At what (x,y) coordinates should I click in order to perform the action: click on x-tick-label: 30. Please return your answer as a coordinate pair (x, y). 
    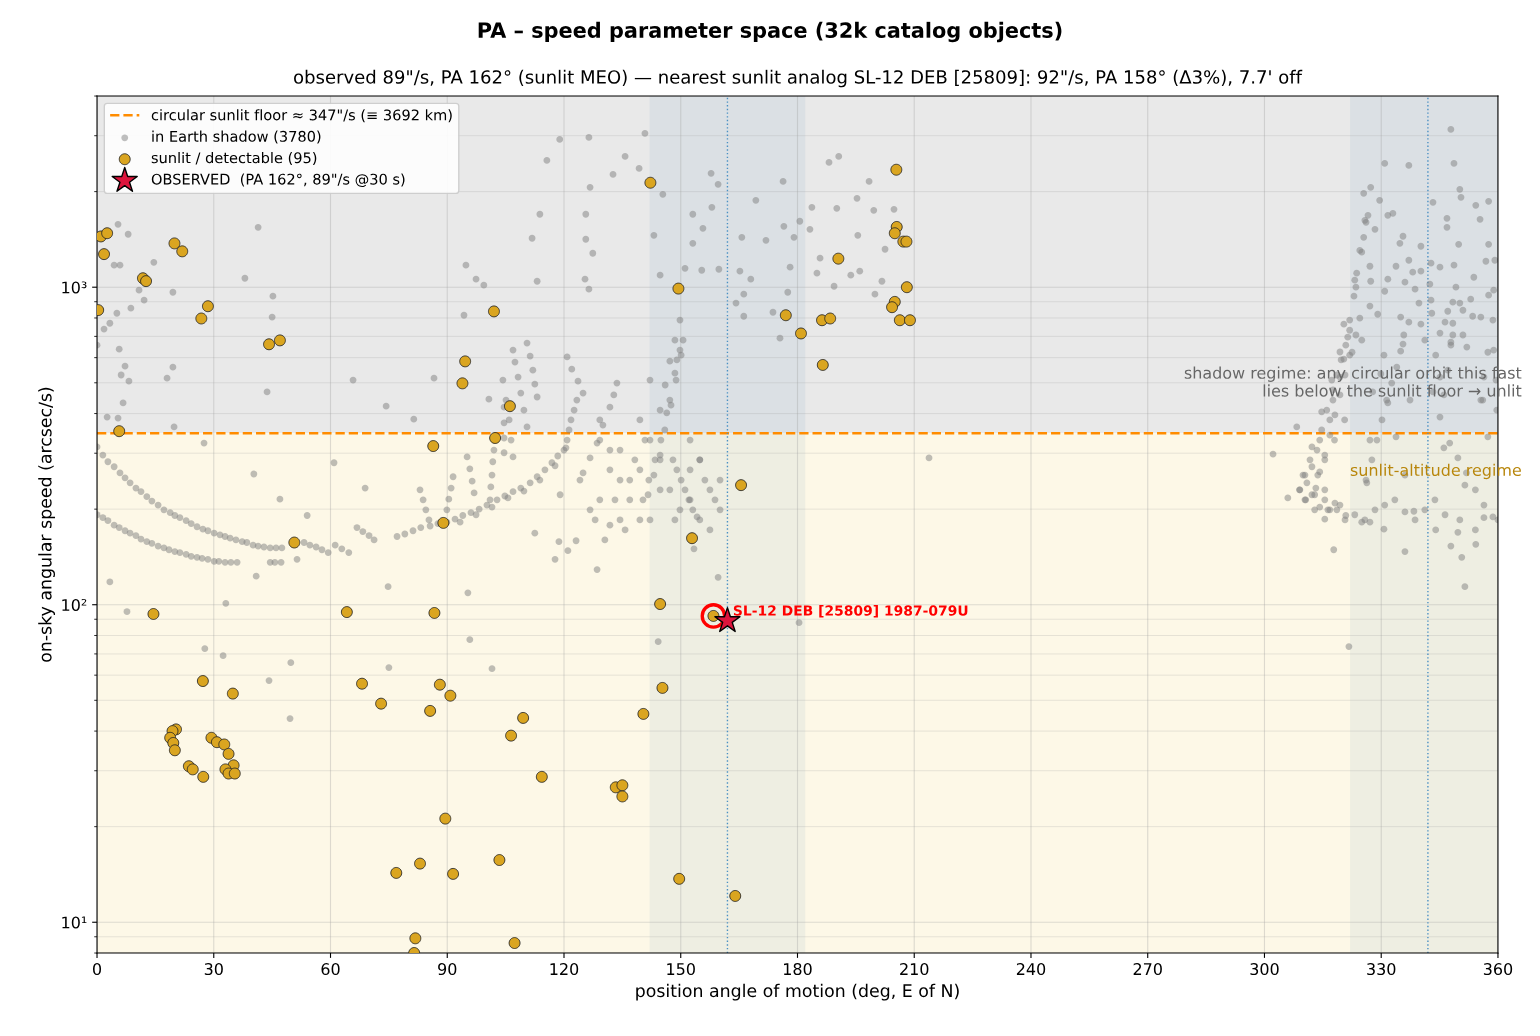
    Looking at the image, I should click on (213, 969).